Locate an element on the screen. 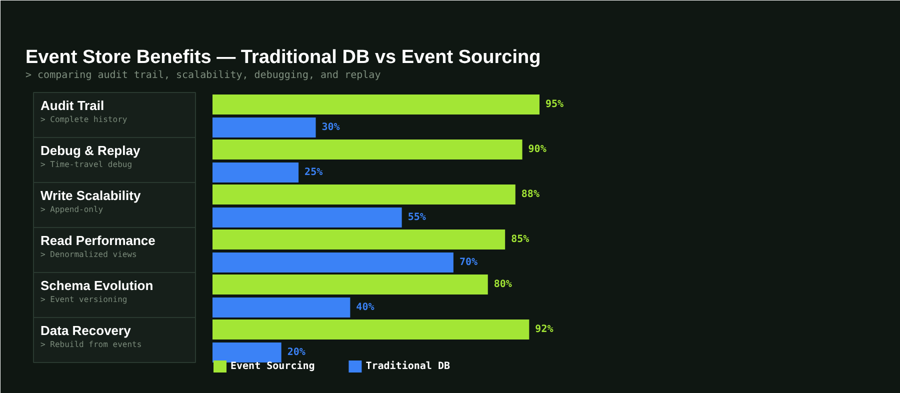 The height and width of the screenshot is (393, 900). data-label: 92% is located at coordinates (544, 329).